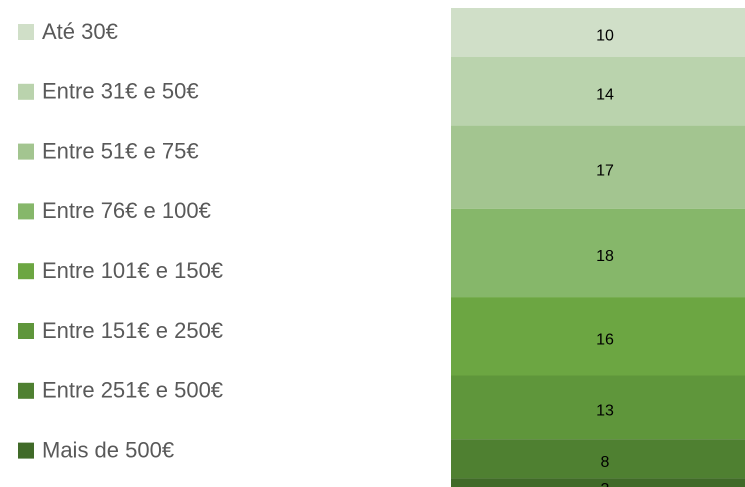 This screenshot has height=487, width=745. I want to click on data-label: 17, so click(605, 170).